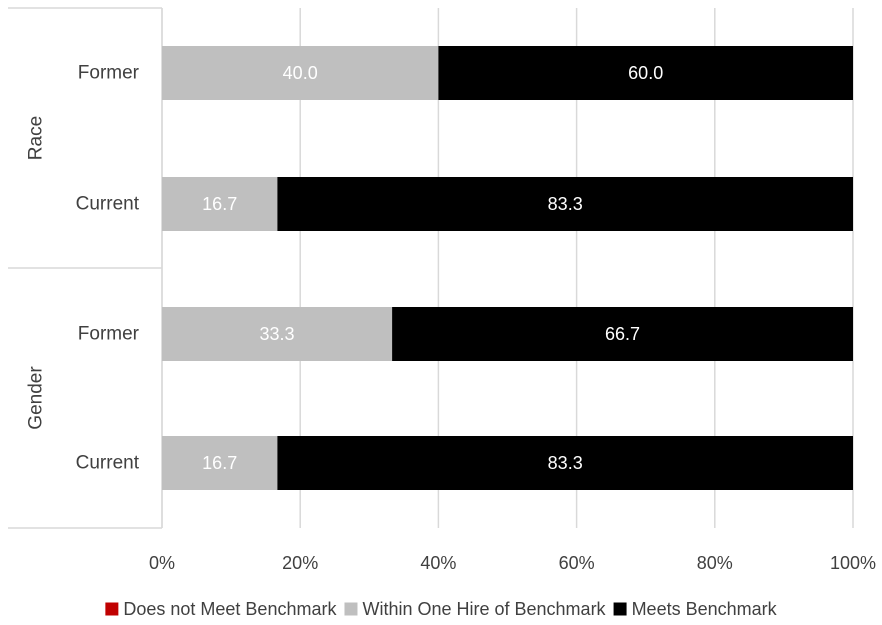 This screenshot has width=882, height=625. I want to click on legend-item: Does not Meet Benchmark, so click(221, 609).